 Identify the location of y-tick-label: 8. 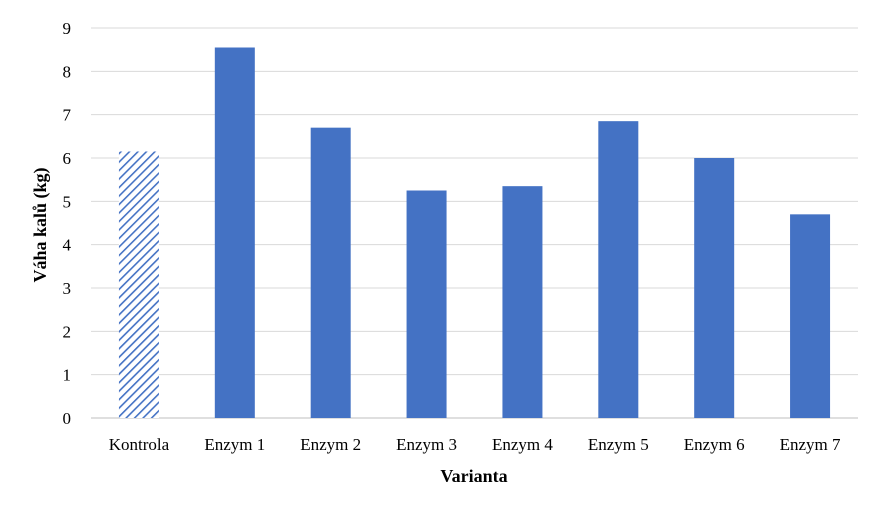
(67, 71).